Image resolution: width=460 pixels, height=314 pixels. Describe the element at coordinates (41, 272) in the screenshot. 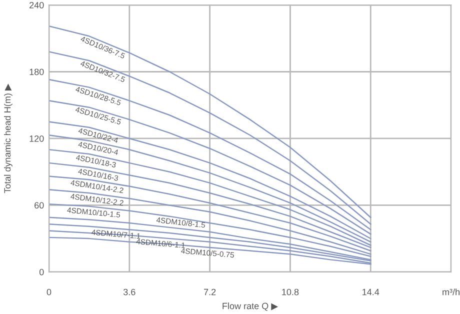

I see `y-tick-label: 0` at that location.